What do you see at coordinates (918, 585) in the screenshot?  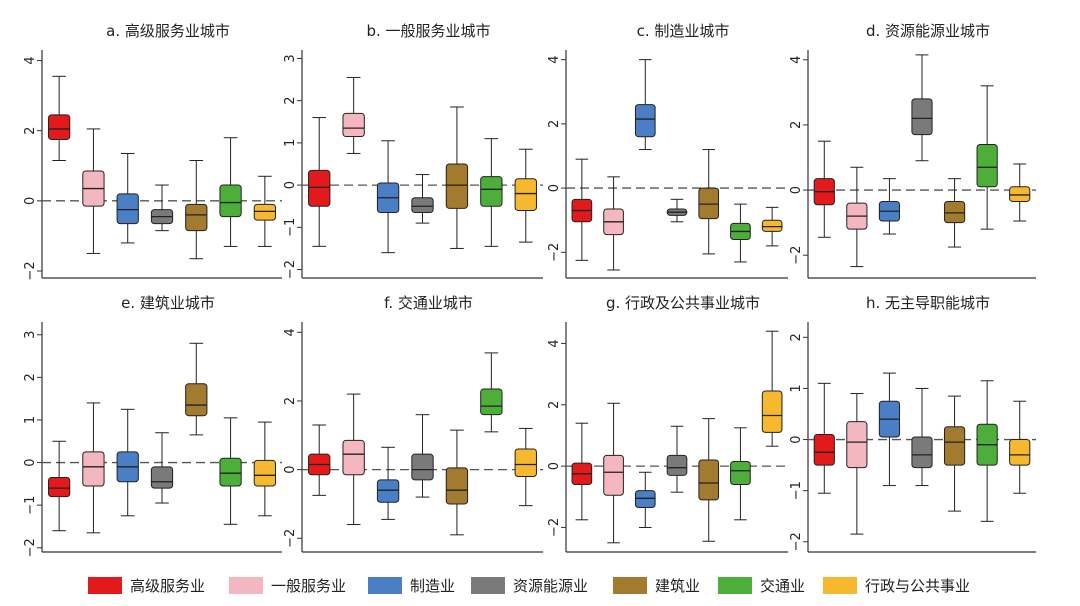 I see `legend-label: 行政与公共事业` at bounding box center [918, 585].